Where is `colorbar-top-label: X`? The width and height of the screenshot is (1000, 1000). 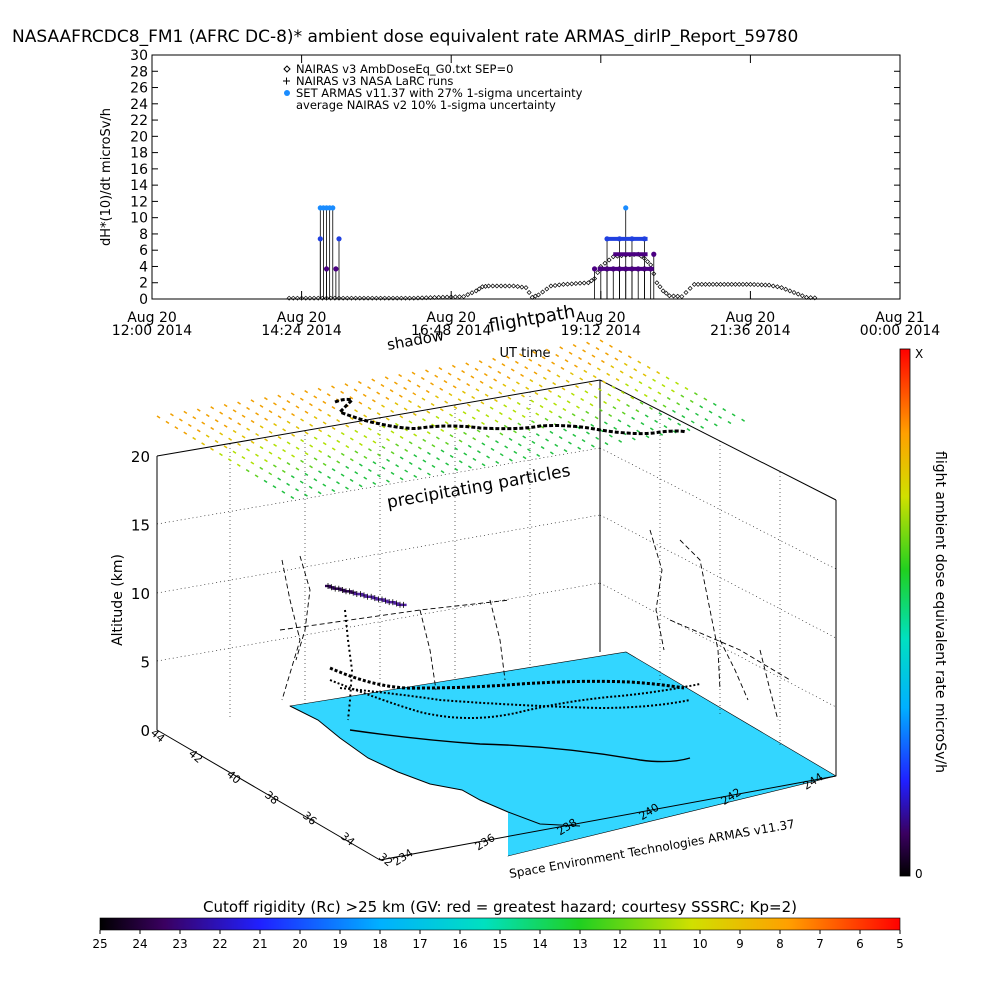 colorbar-top-label: X is located at coordinates (919, 354).